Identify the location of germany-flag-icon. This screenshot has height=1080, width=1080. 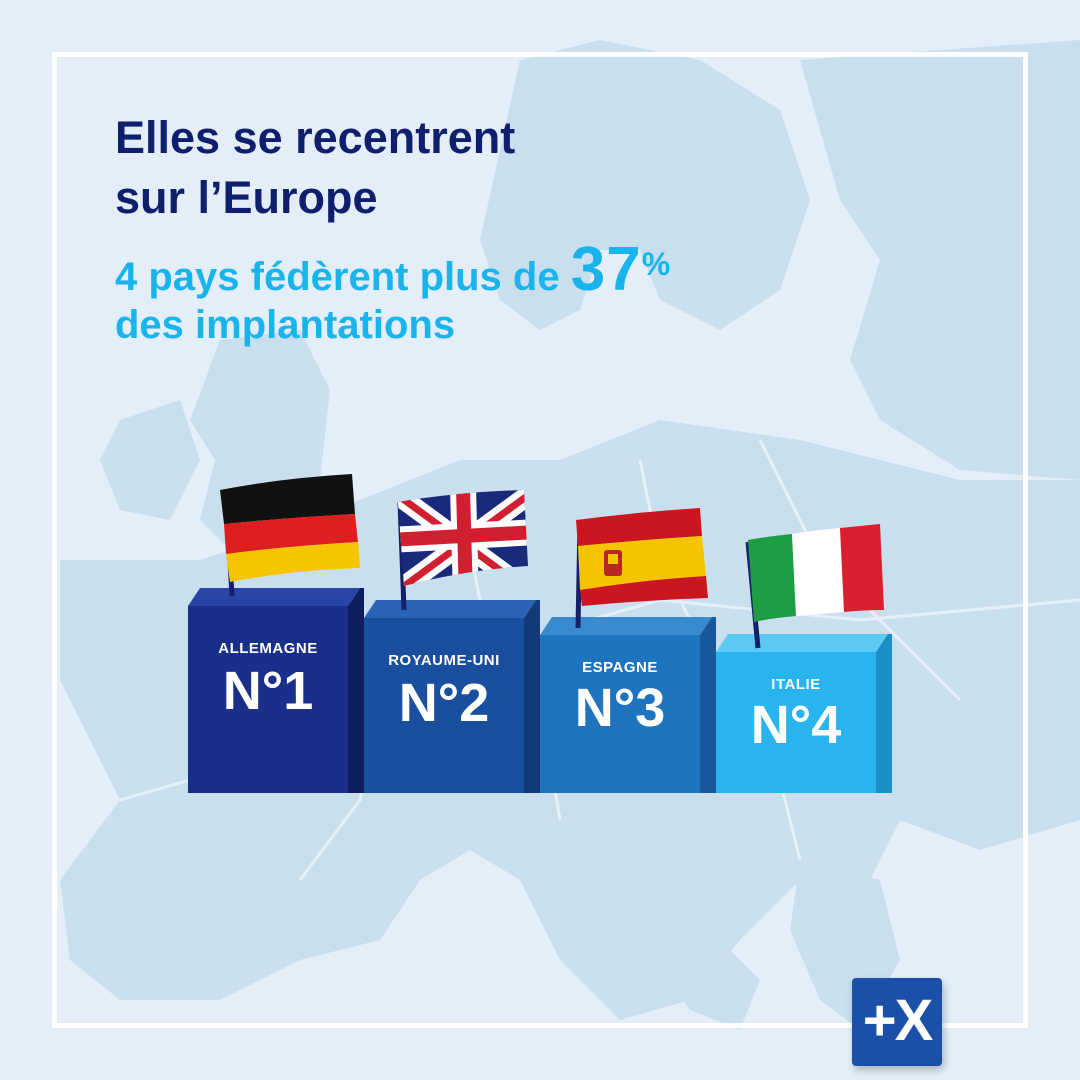
(290, 535).